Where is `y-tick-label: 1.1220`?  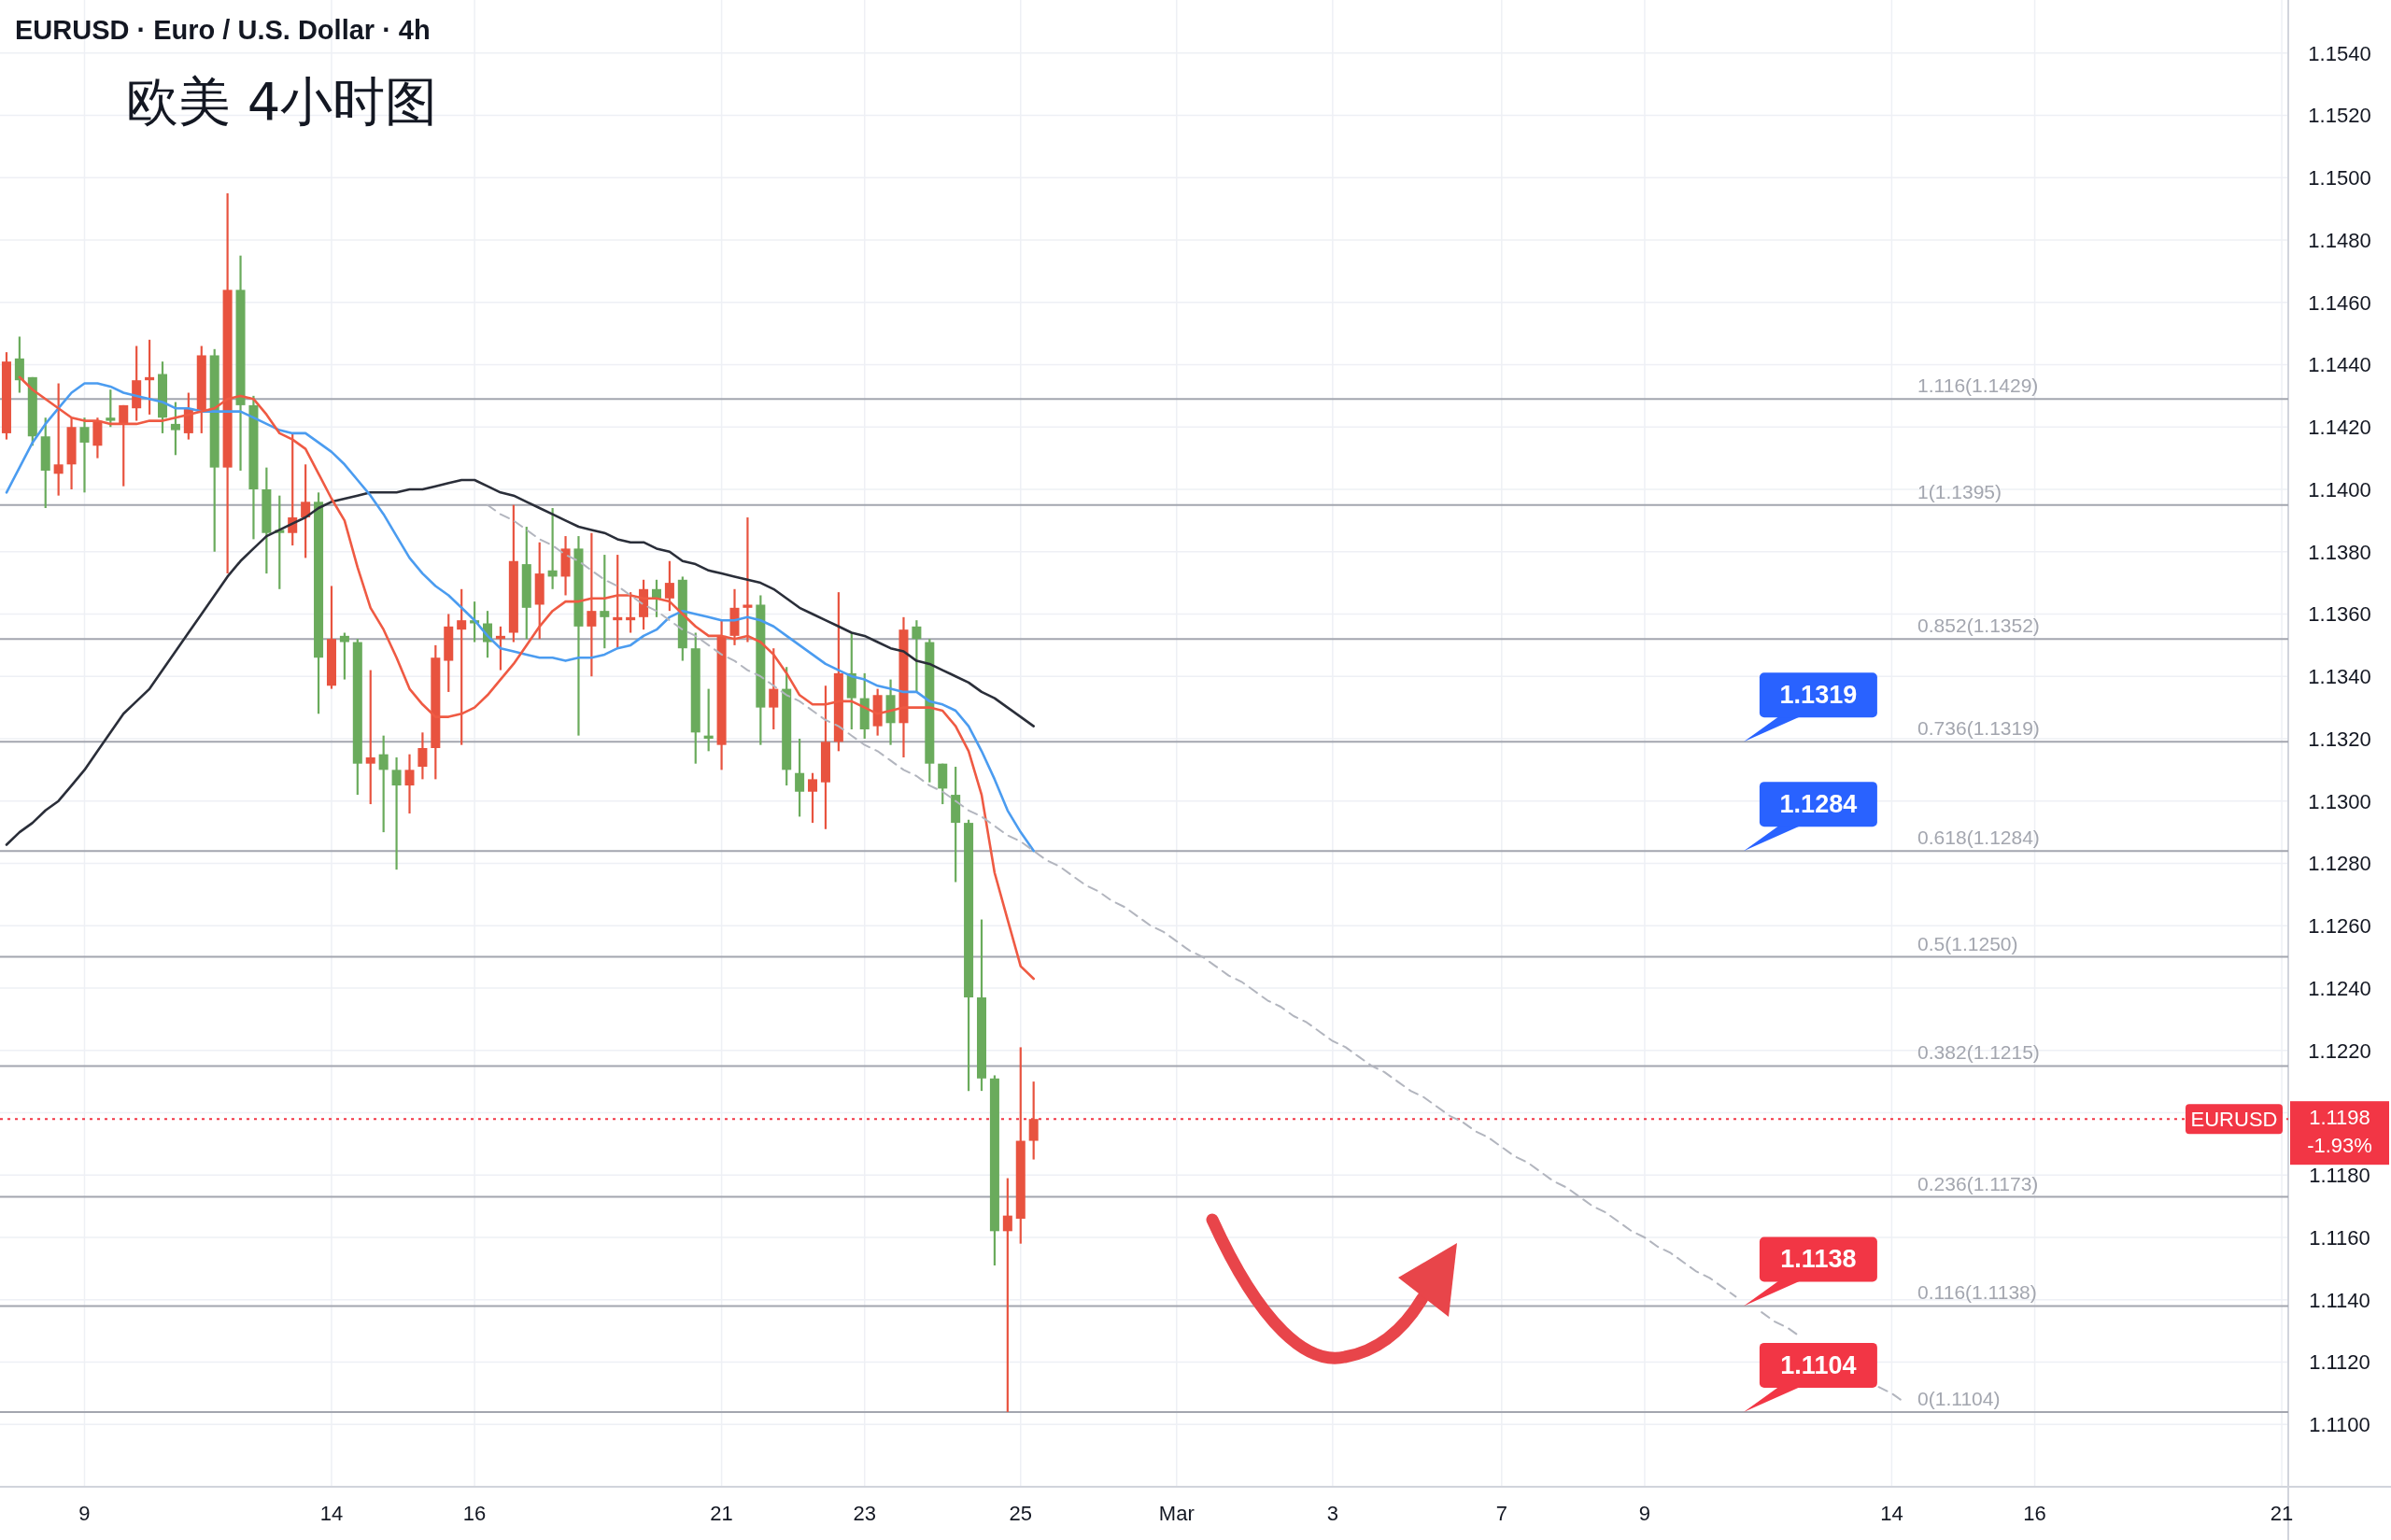
y-tick-label: 1.1220 is located at coordinates (2339, 1050).